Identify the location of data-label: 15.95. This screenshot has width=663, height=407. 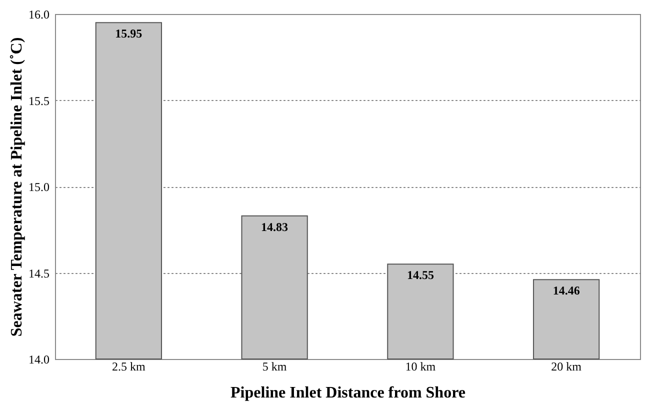
(128, 33).